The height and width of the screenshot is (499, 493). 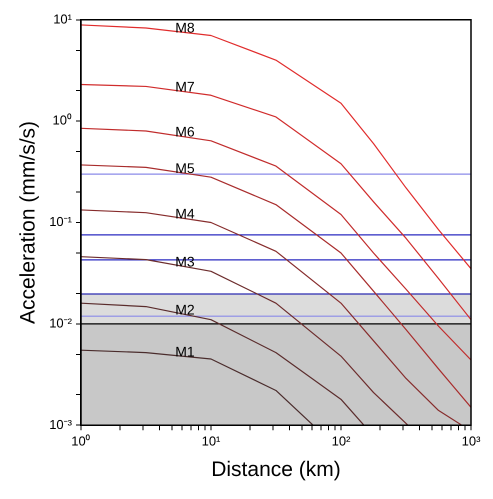 I want to click on y-tick-label: 10⁻¹, so click(x=61, y=222).